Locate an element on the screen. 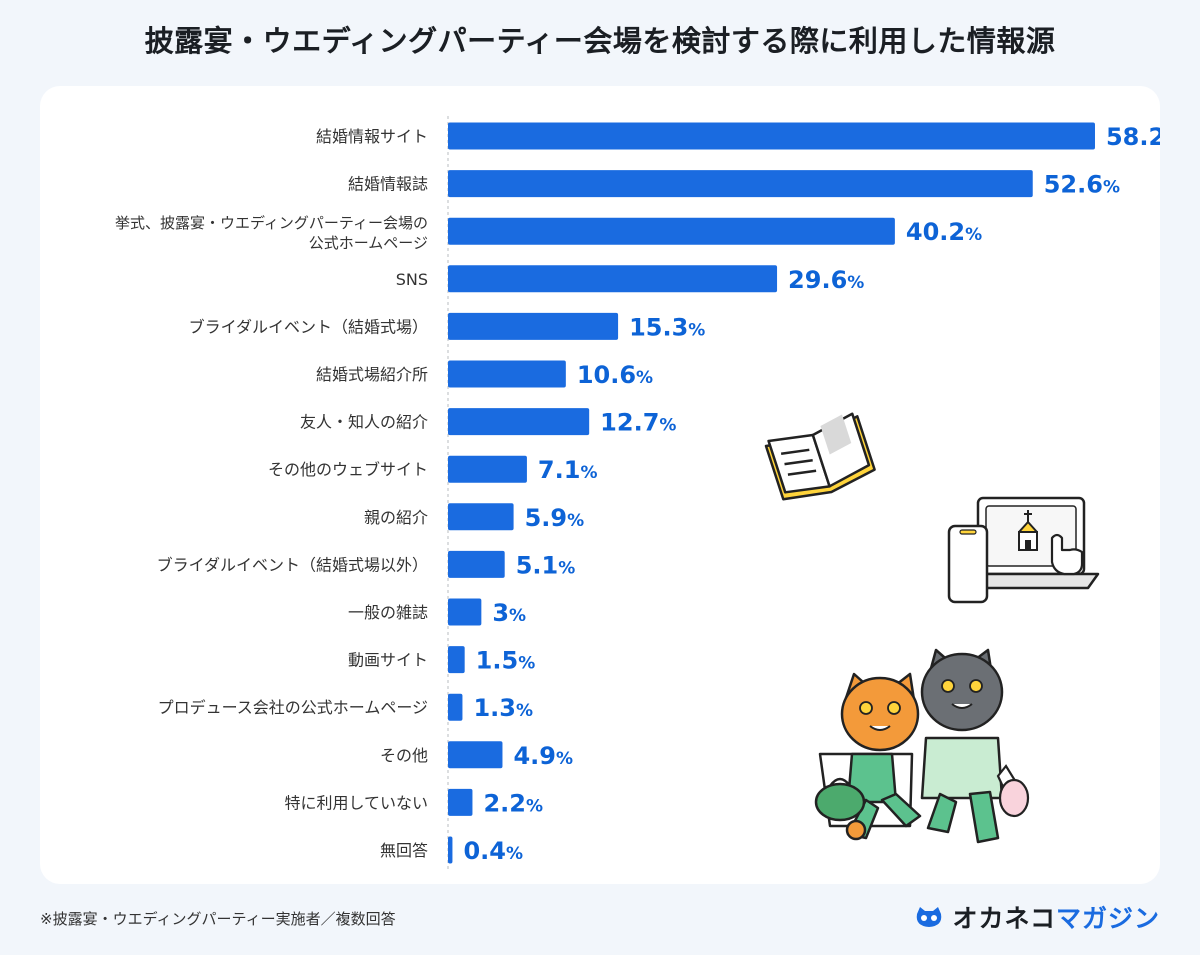  value-label: 58.2% is located at coordinates (1133, 137).